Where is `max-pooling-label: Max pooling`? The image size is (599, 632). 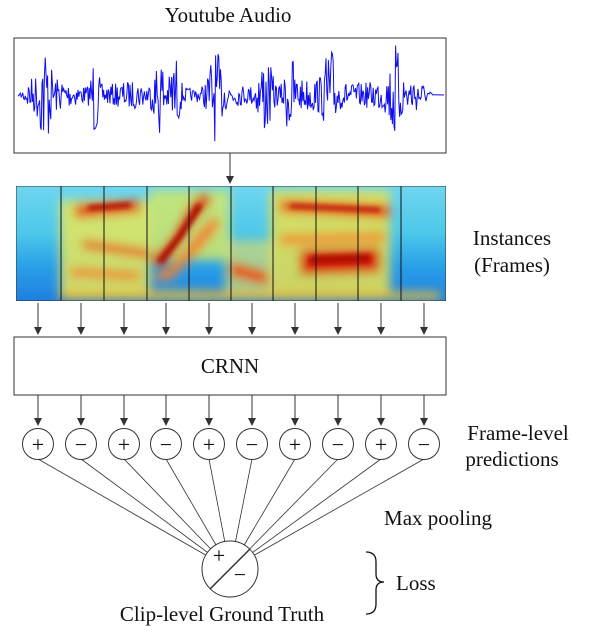
max-pooling-label: Max pooling is located at coordinates (438, 518).